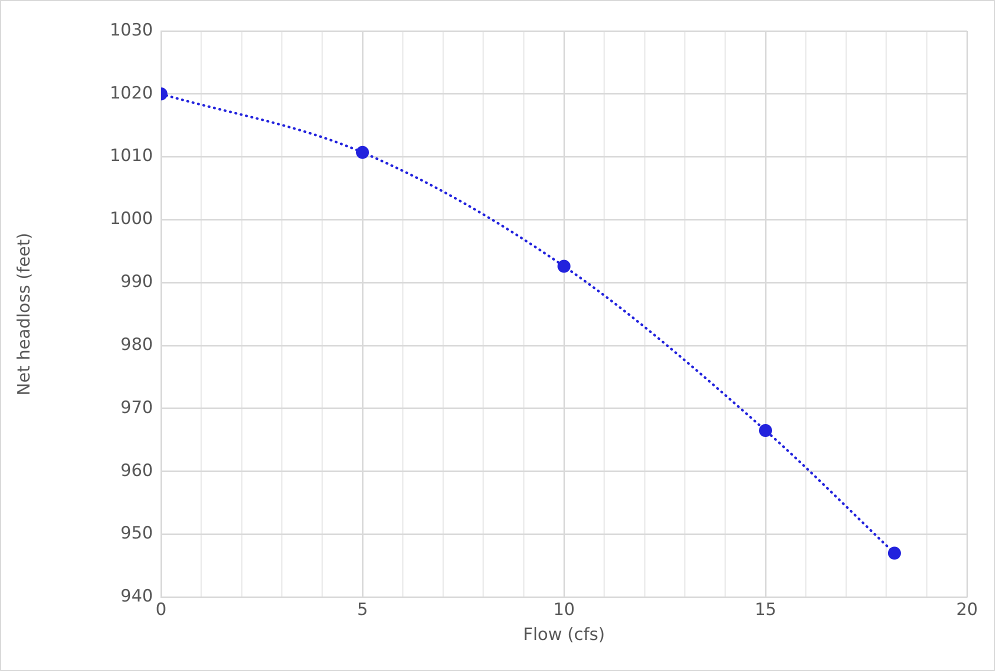 Image resolution: width=995 pixels, height=671 pixels. I want to click on x-tick-label: 0, so click(161, 610).